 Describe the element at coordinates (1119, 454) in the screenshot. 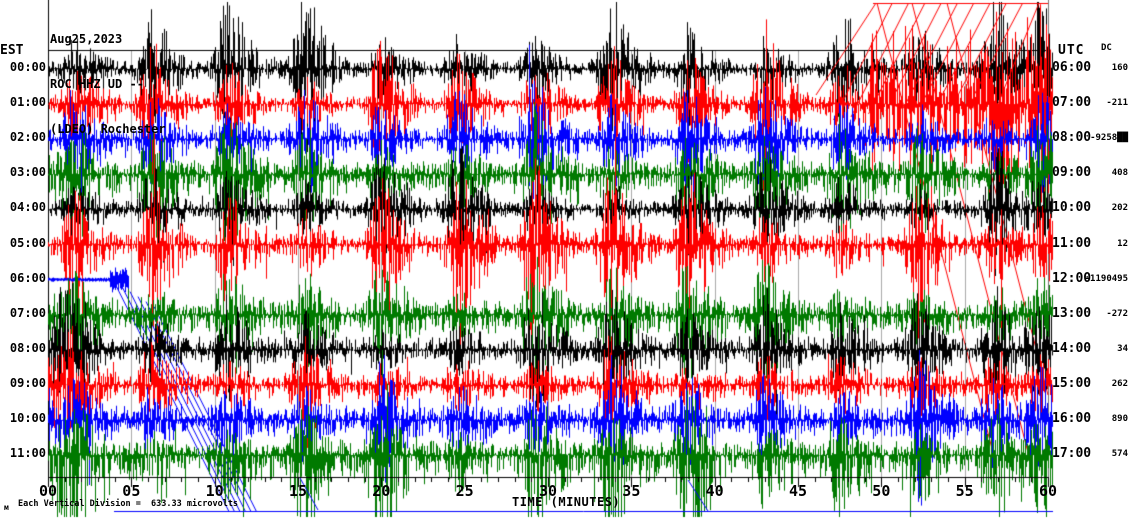

I see `dc-offset-value: 574` at that location.